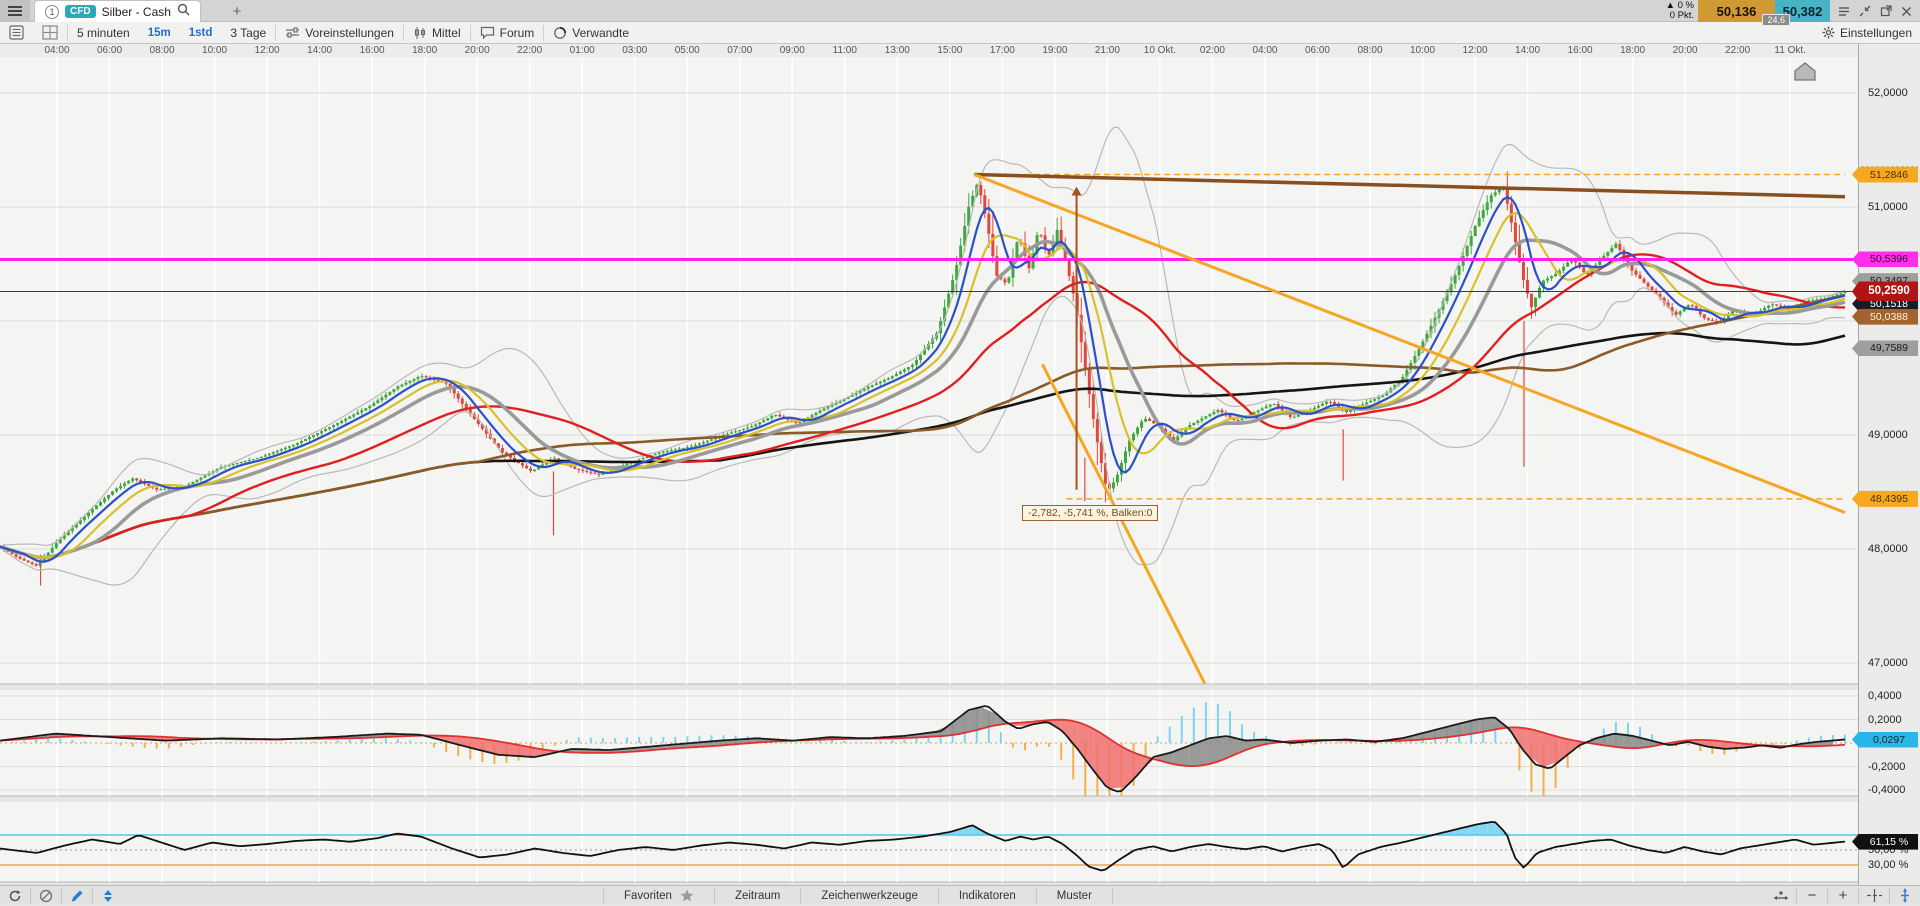 This screenshot has width=1920, height=906. I want to click on price-badge: 61,15 %, so click(1885, 842).